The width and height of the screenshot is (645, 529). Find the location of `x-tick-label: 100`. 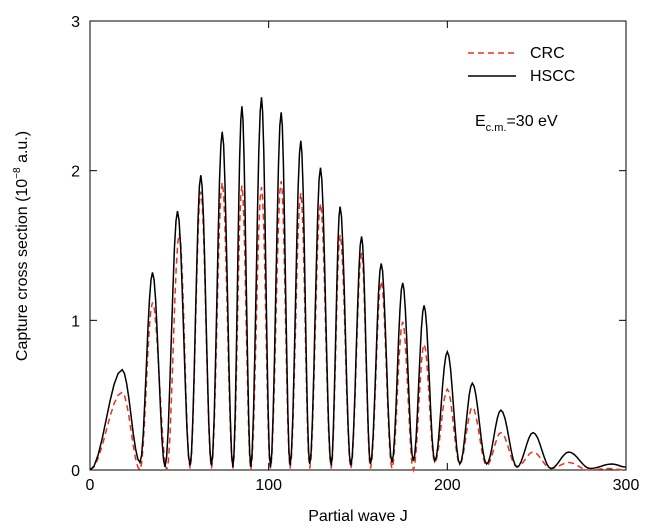

x-tick-label: 100 is located at coordinates (268, 485).